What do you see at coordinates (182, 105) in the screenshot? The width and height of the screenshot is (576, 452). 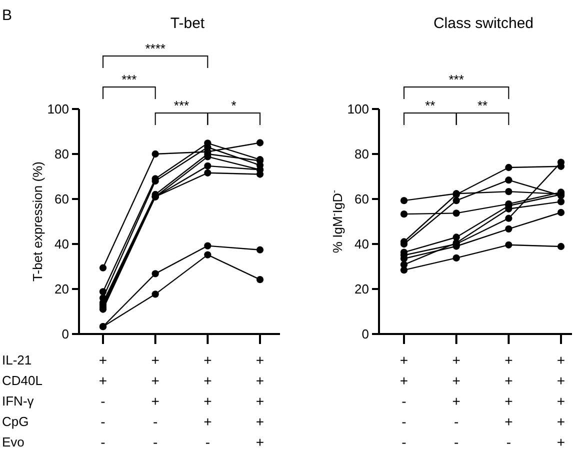 I see `annotation: ***` at bounding box center [182, 105].